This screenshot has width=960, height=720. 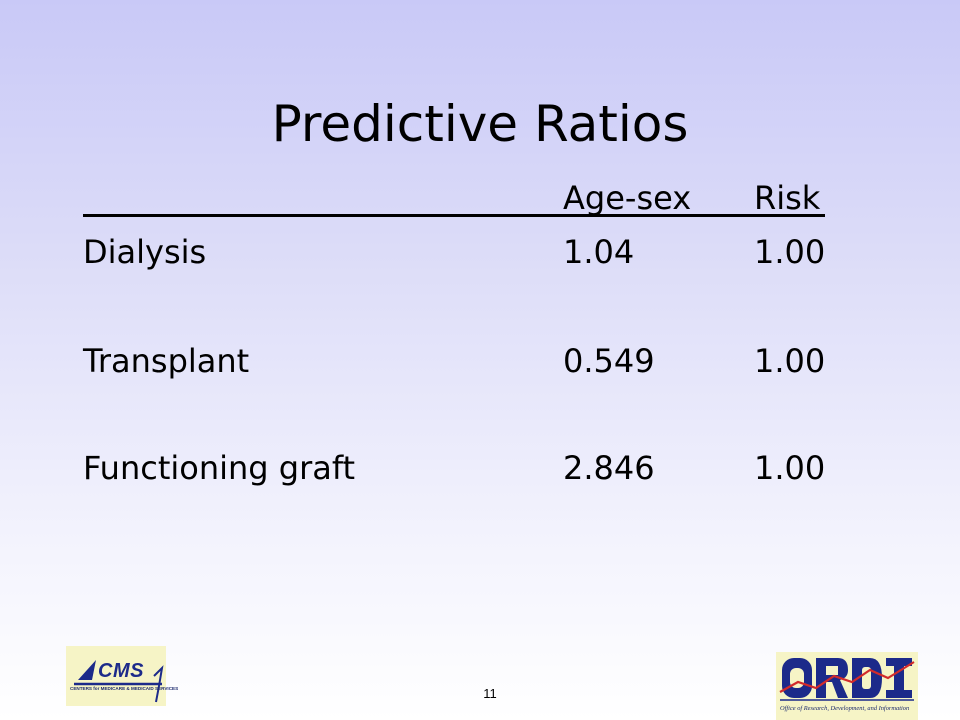 I want to click on cms-wordmark: CMS, so click(x=121, y=671).